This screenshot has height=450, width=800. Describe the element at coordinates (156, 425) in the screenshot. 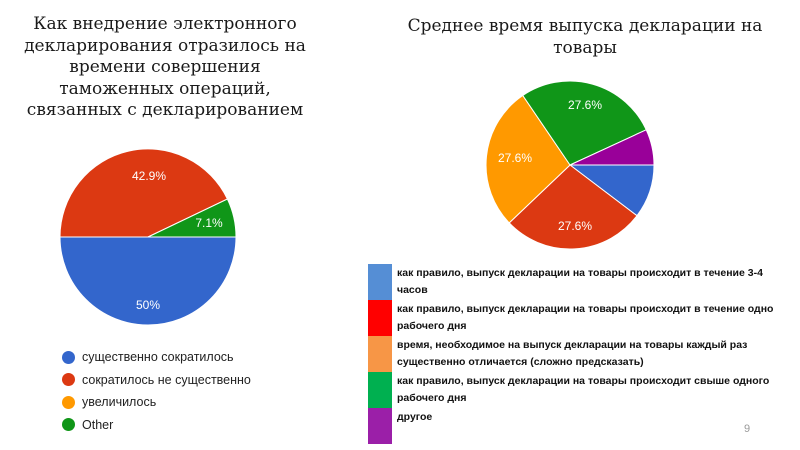

I see `left-legend-item: Other` at that location.